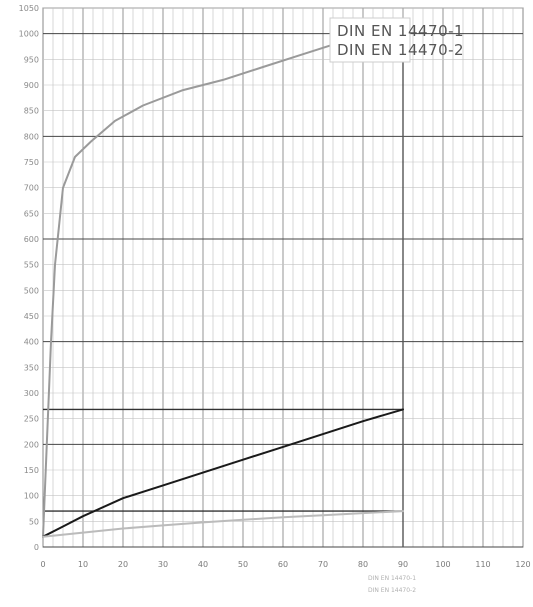 The image size is (533, 607). What do you see at coordinates (31, 419) in the screenshot?
I see `y-tick-label: 250` at bounding box center [31, 419].